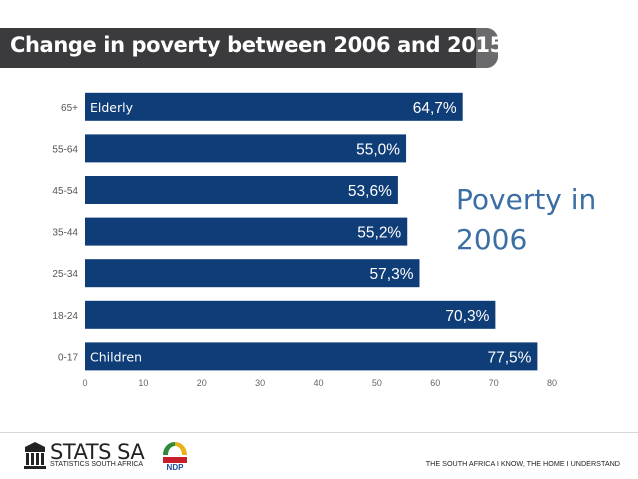 This screenshot has height=479, width=638. I want to click on x-tick-label: 70, so click(494, 383).